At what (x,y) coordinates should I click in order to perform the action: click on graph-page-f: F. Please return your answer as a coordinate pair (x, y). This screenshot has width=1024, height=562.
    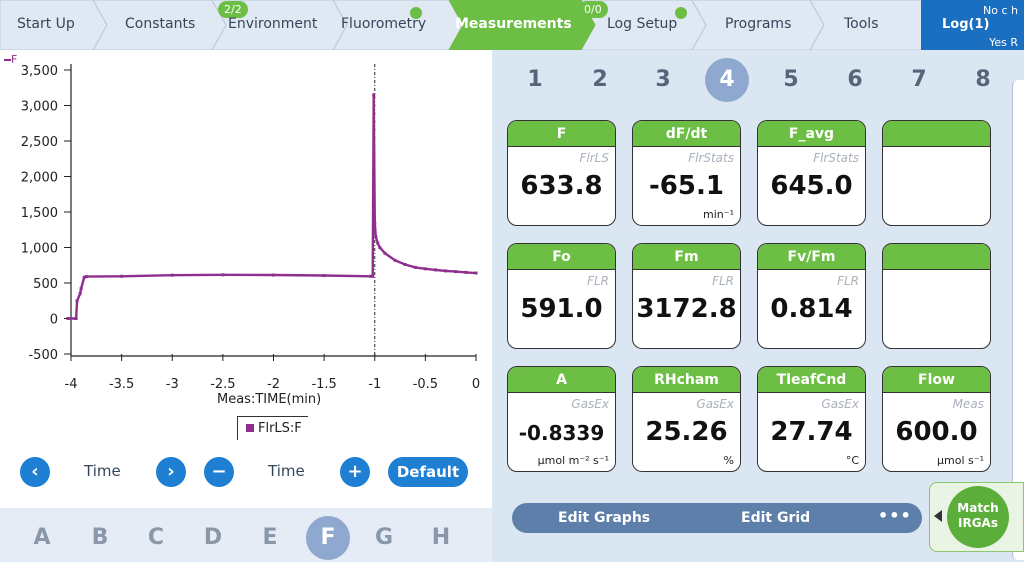
    Looking at the image, I should click on (328, 538).